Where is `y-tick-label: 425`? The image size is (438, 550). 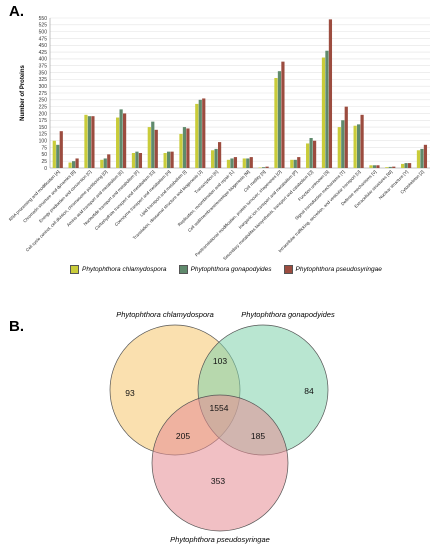
y-tick-label: 425 is located at coordinates (43, 53).